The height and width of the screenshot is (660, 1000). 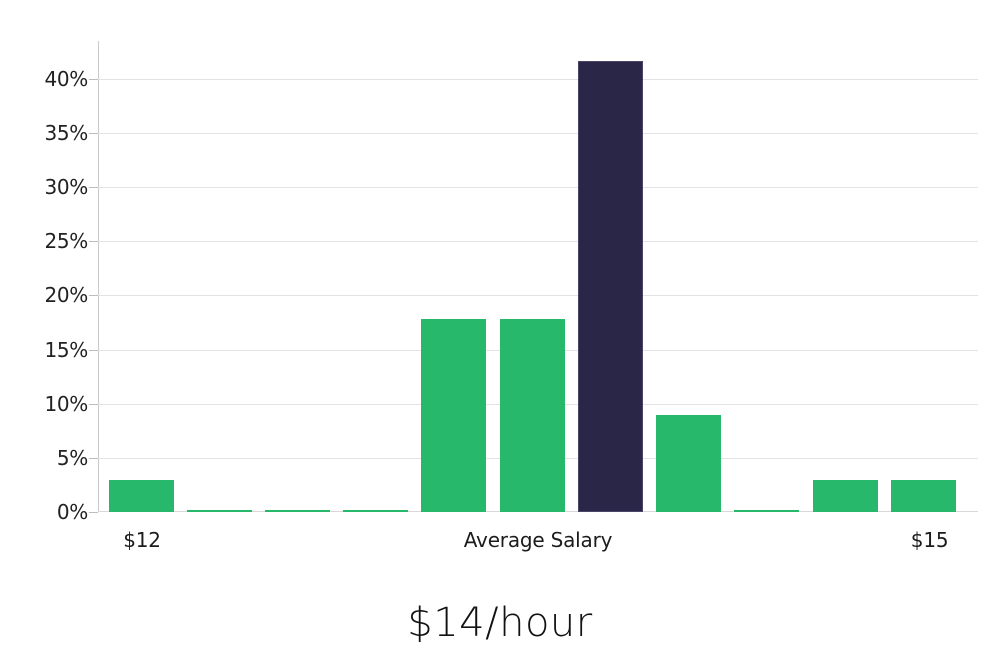 I want to click on x-axis-tick-label: $15, so click(x=929, y=540).